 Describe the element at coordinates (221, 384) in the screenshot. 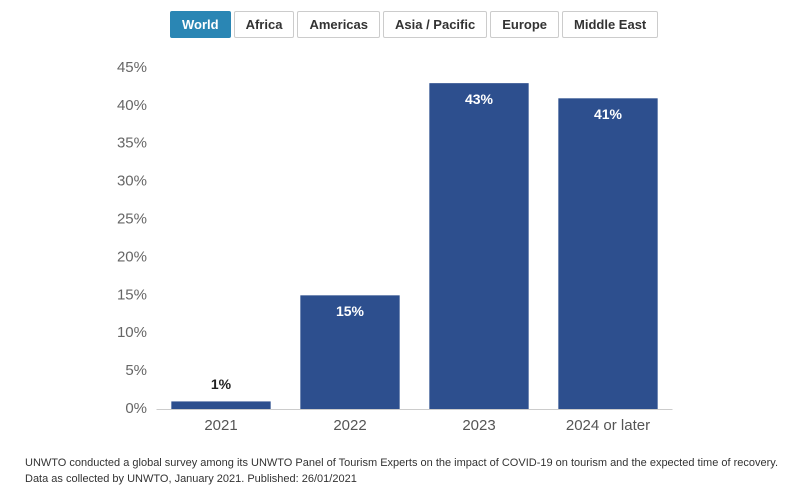

I see `data-label: 1%` at that location.